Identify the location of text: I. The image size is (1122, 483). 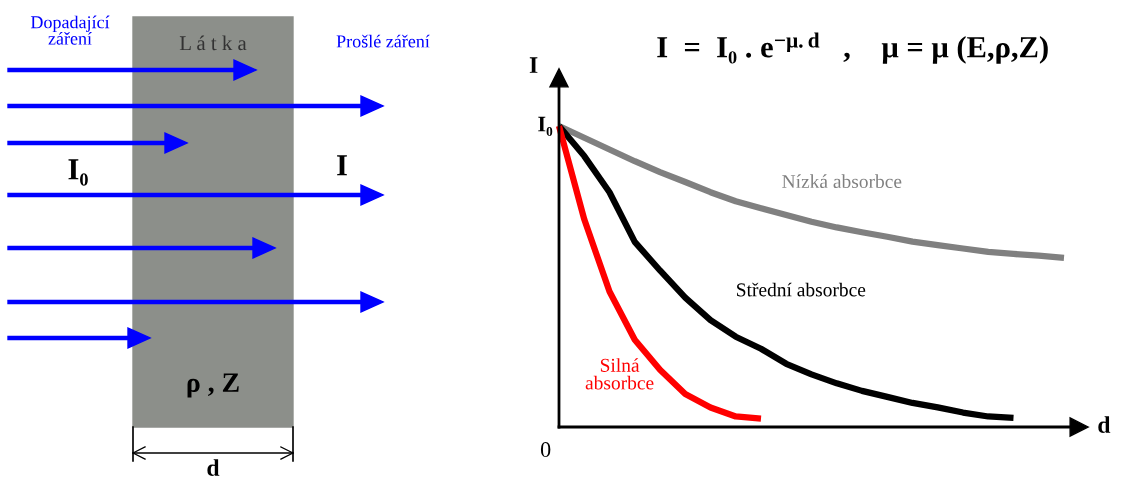
(342, 165).